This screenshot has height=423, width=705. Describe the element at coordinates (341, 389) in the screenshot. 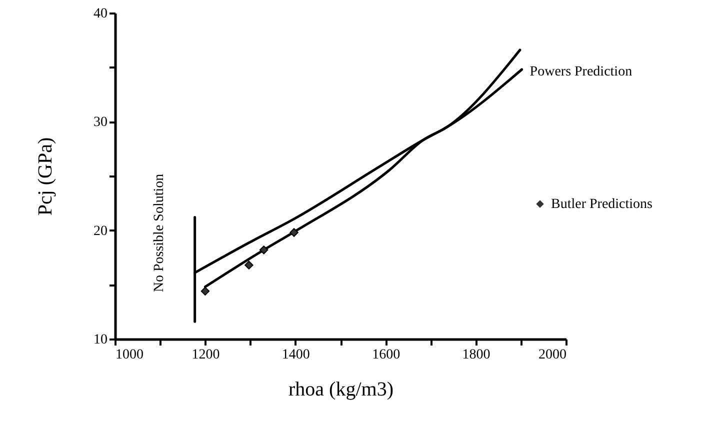

I see `x-axis-title: rhoa (kg/m3)` at that location.